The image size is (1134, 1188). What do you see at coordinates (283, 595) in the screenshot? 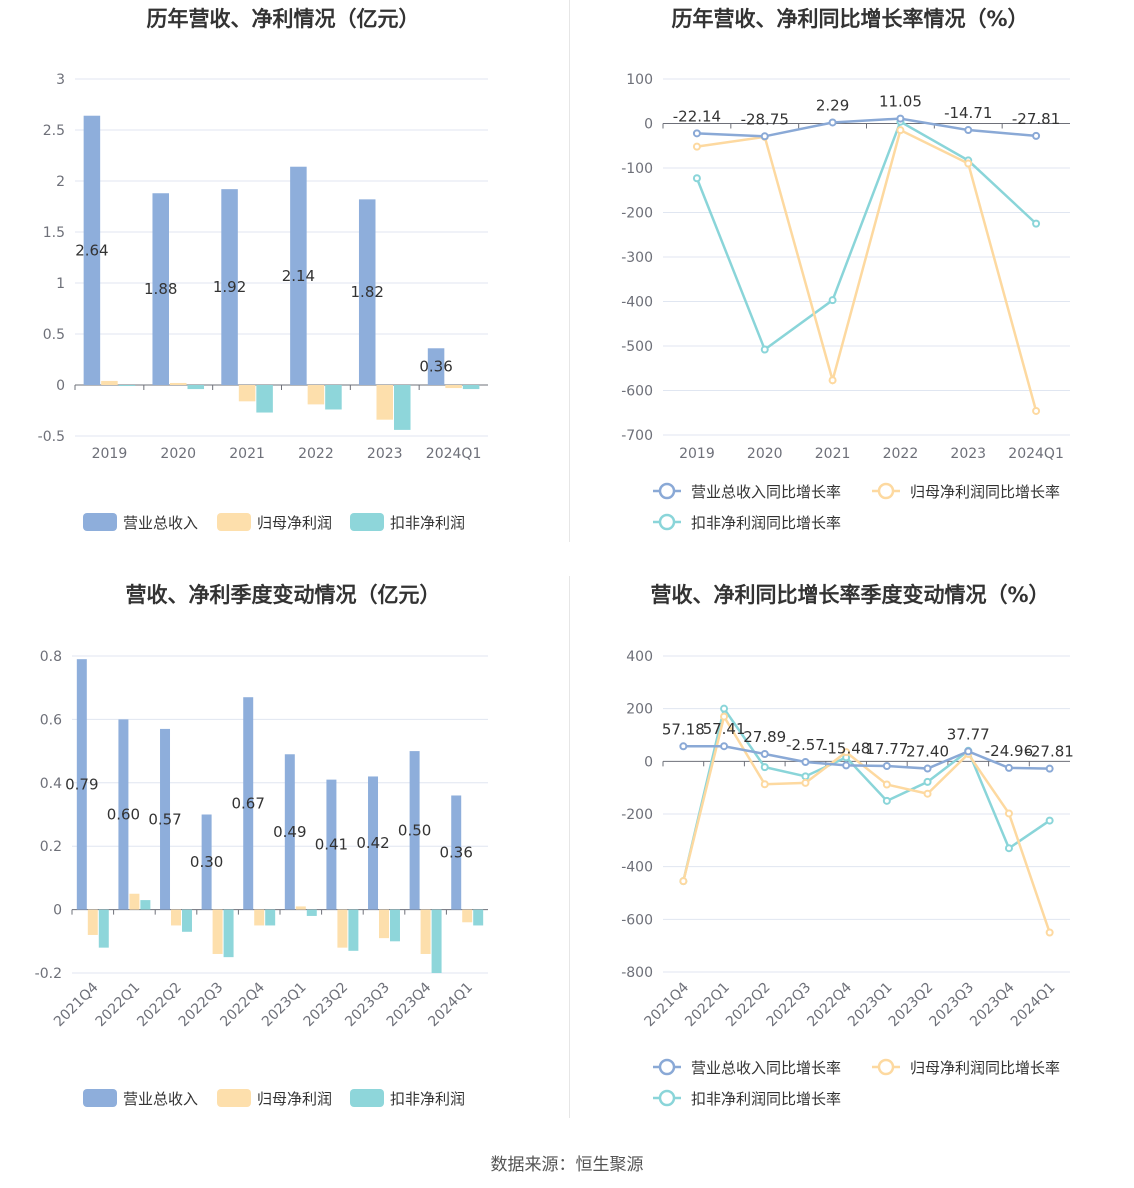
I see `chart-title: 营收、净利季度变动情况（亿元）` at bounding box center [283, 595].